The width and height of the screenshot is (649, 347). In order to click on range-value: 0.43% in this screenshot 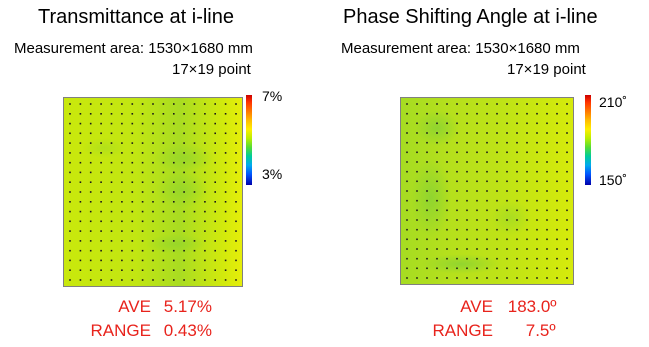, I will do `click(187, 330)`.